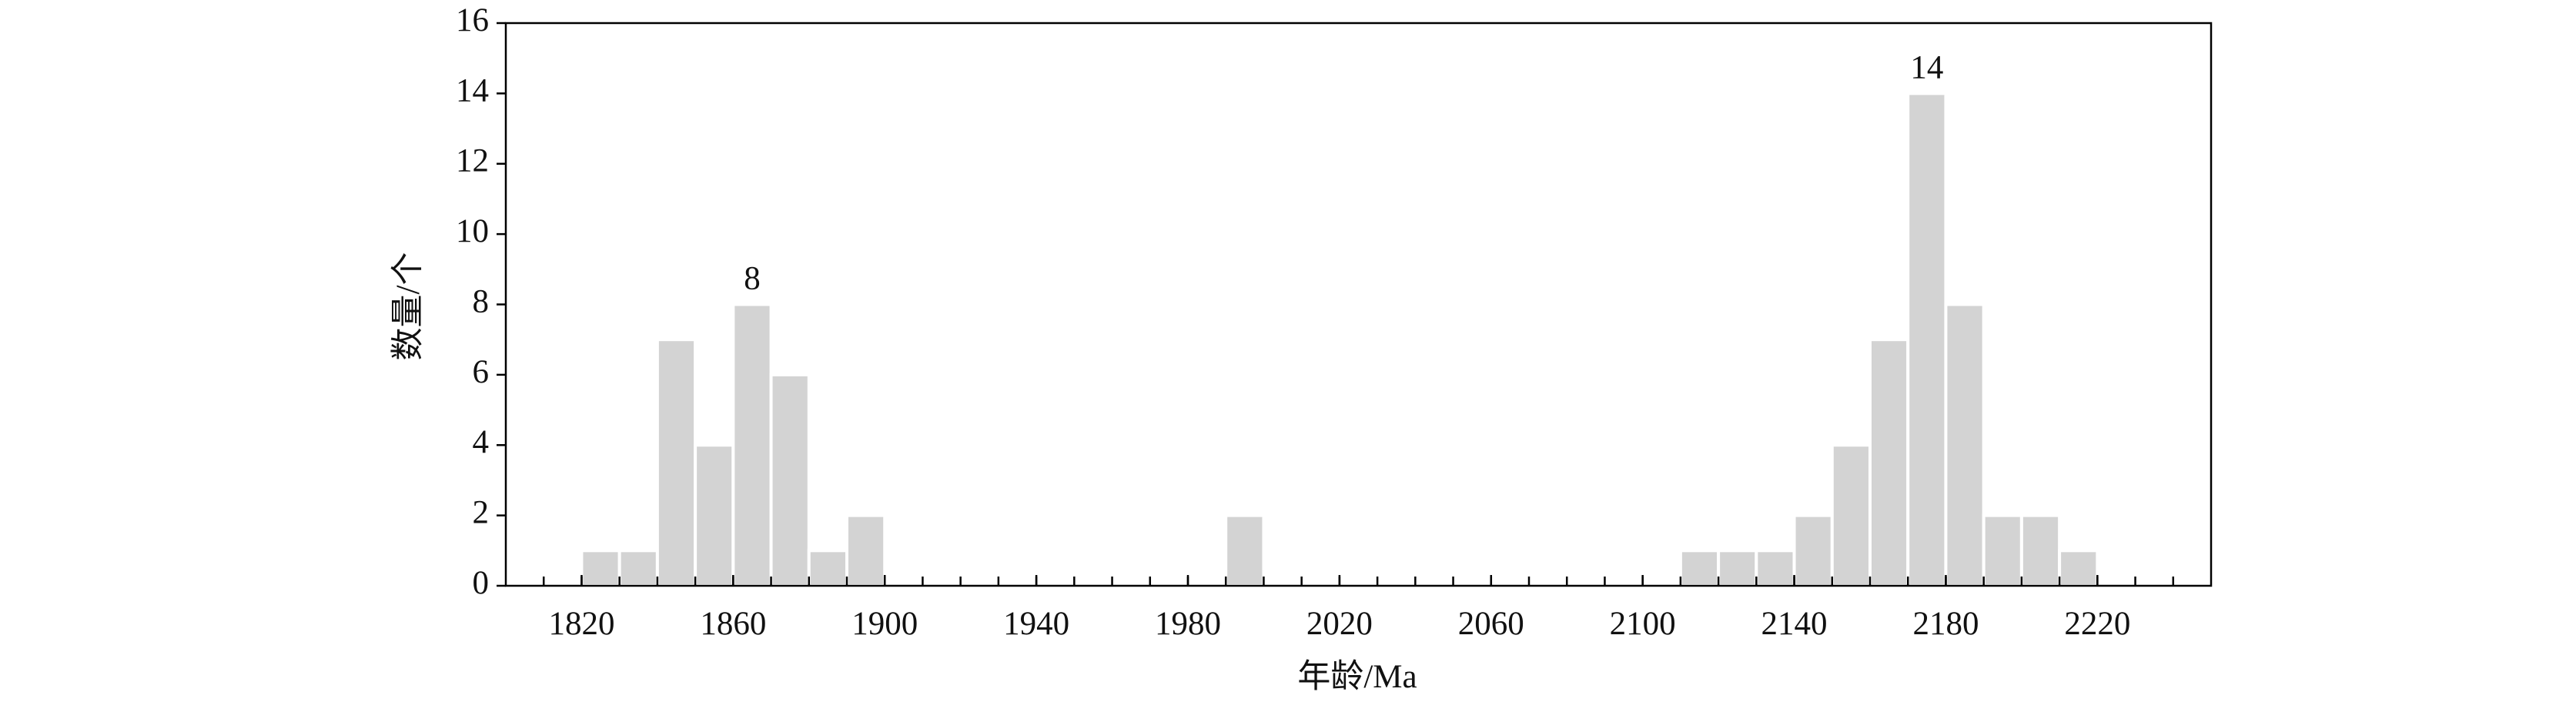  Describe the element at coordinates (1927, 67) in the screenshot. I see `data-label: 14` at that location.